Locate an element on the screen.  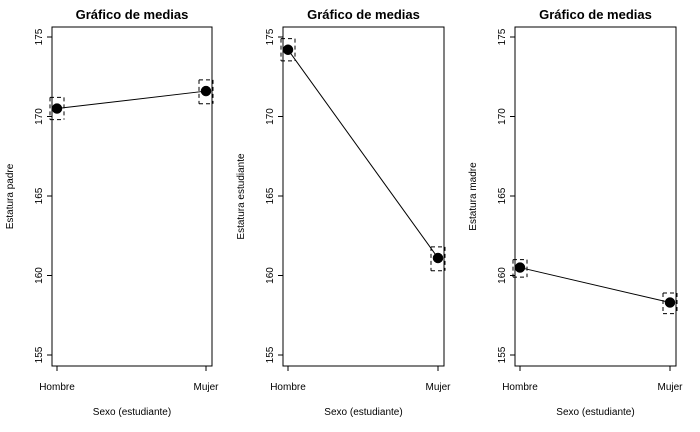
y-axis-label: Estatura padre is located at coordinates (10, 196).